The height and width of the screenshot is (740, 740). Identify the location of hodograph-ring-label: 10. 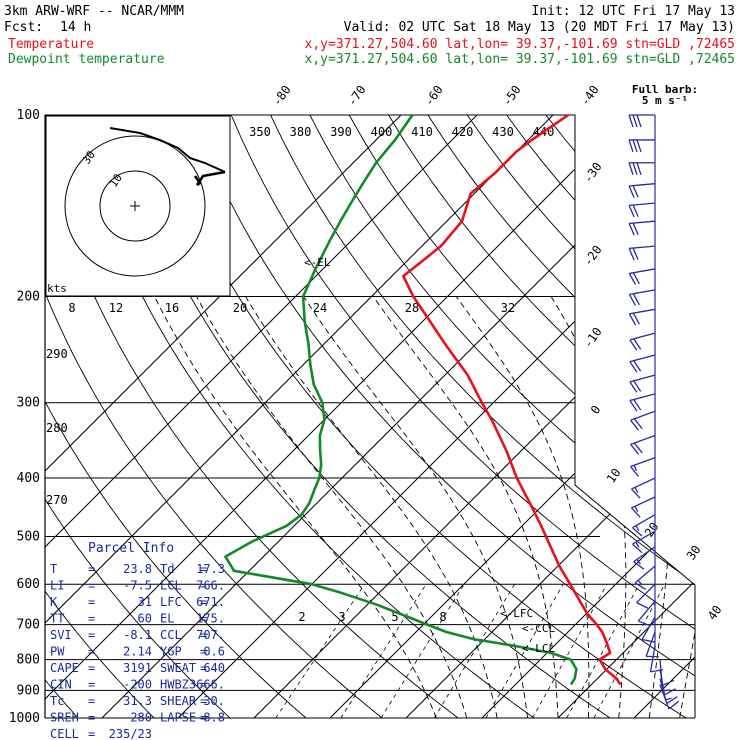
(116, 180).